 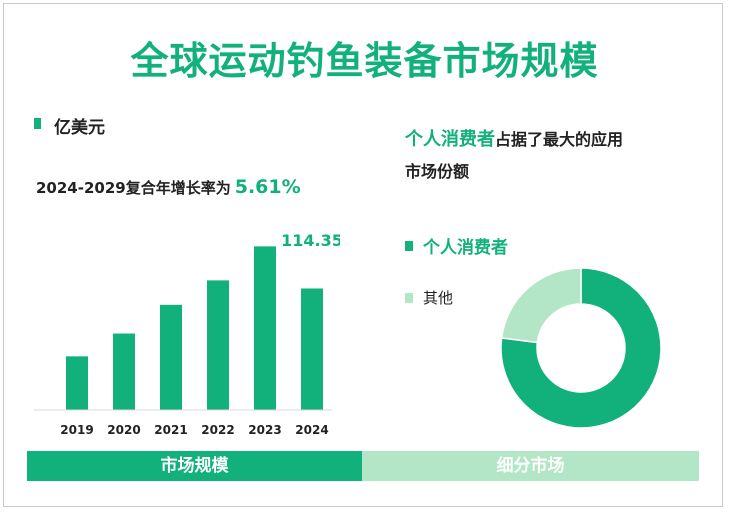 I want to click on donut-group, so click(x=581, y=348).